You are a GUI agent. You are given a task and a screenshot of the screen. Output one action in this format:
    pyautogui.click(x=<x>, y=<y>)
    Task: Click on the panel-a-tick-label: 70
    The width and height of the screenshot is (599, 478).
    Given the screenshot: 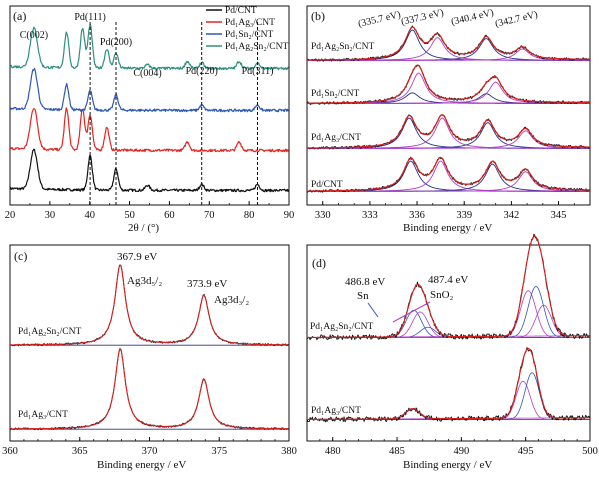 What is the action you would take?
    pyautogui.click(x=209, y=215)
    